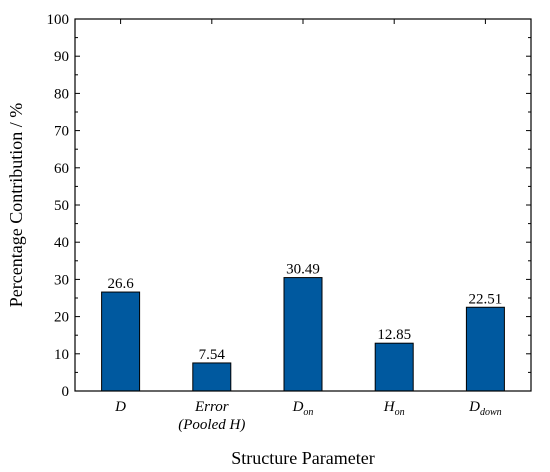 The image size is (550, 472). Describe the element at coordinates (302, 458) in the screenshot. I see `x-axis-title: Structure Parameter` at that location.